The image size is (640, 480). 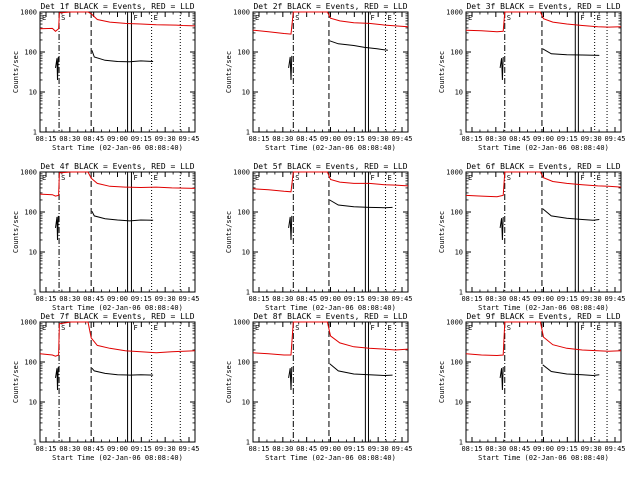 What do you see at coordinates (330, 6) in the screenshot?
I see `panel-title: Det 2f BLACK = Events, RED = LLD` at bounding box center [330, 6].